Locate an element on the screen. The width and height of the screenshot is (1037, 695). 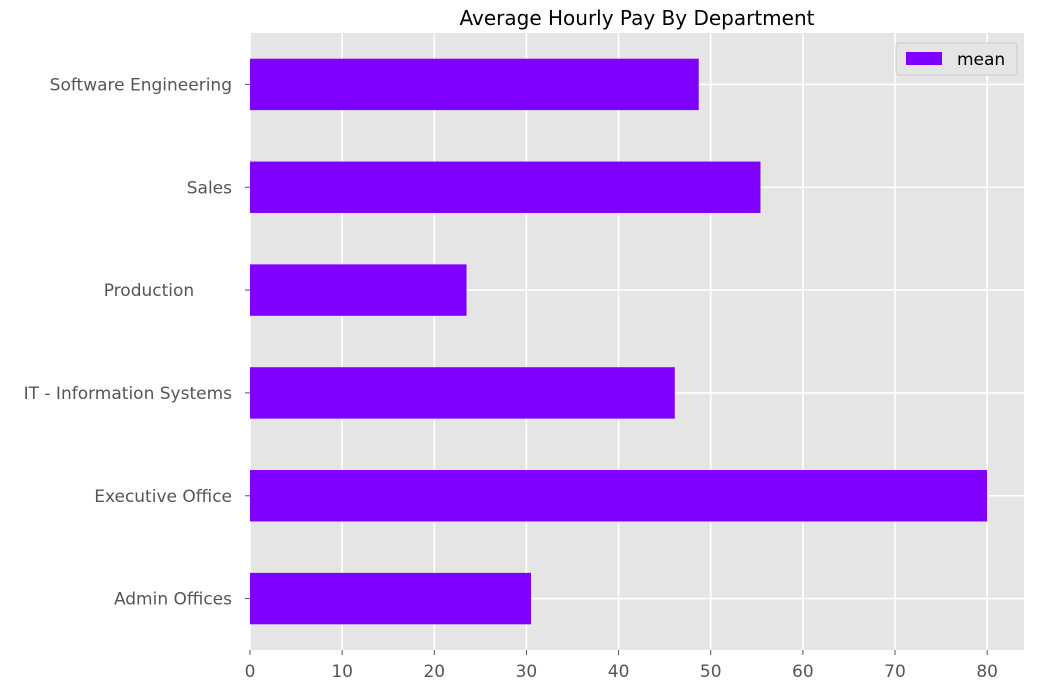
legend-label: mean is located at coordinates (981, 60).